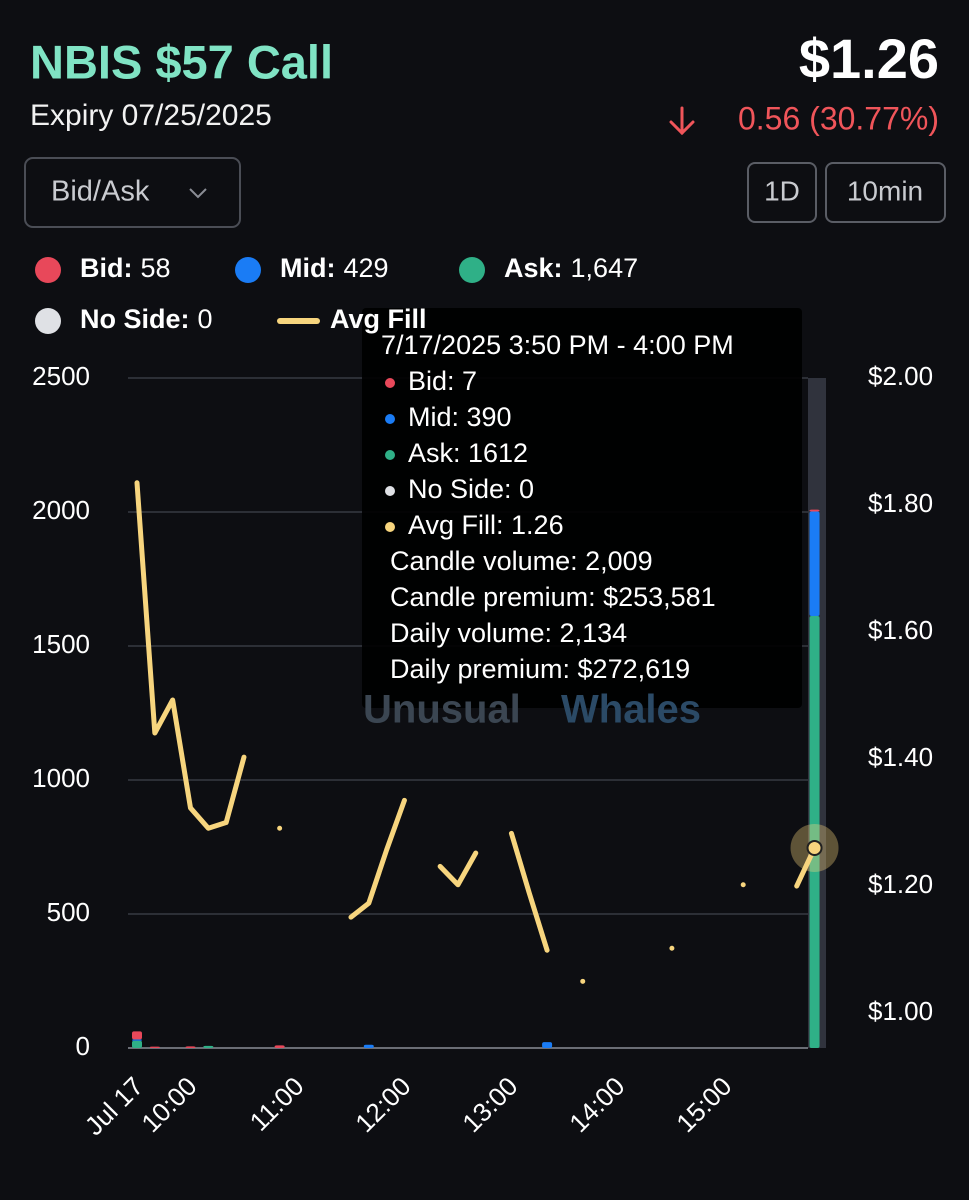  Describe the element at coordinates (631, 710) in the screenshot. I see `watermark-text: Whales` at that location.